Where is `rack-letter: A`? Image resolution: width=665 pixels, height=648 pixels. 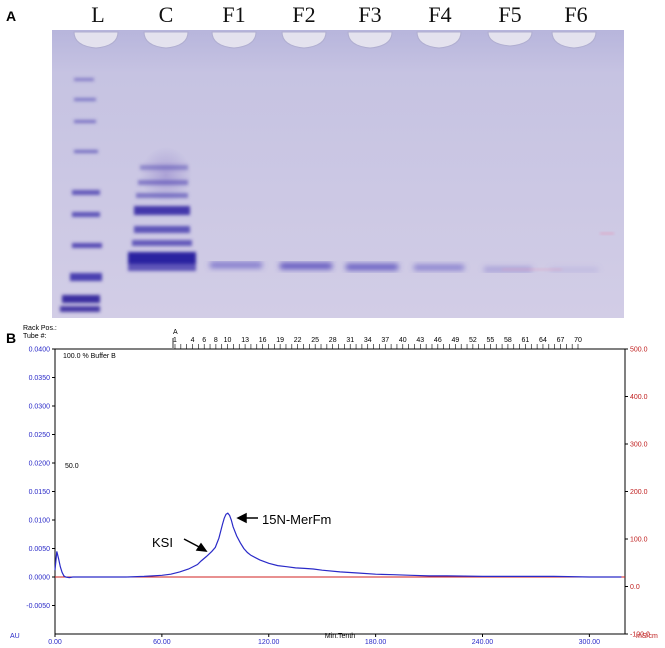 rack-letter: A is located at coordinates (175, 332).